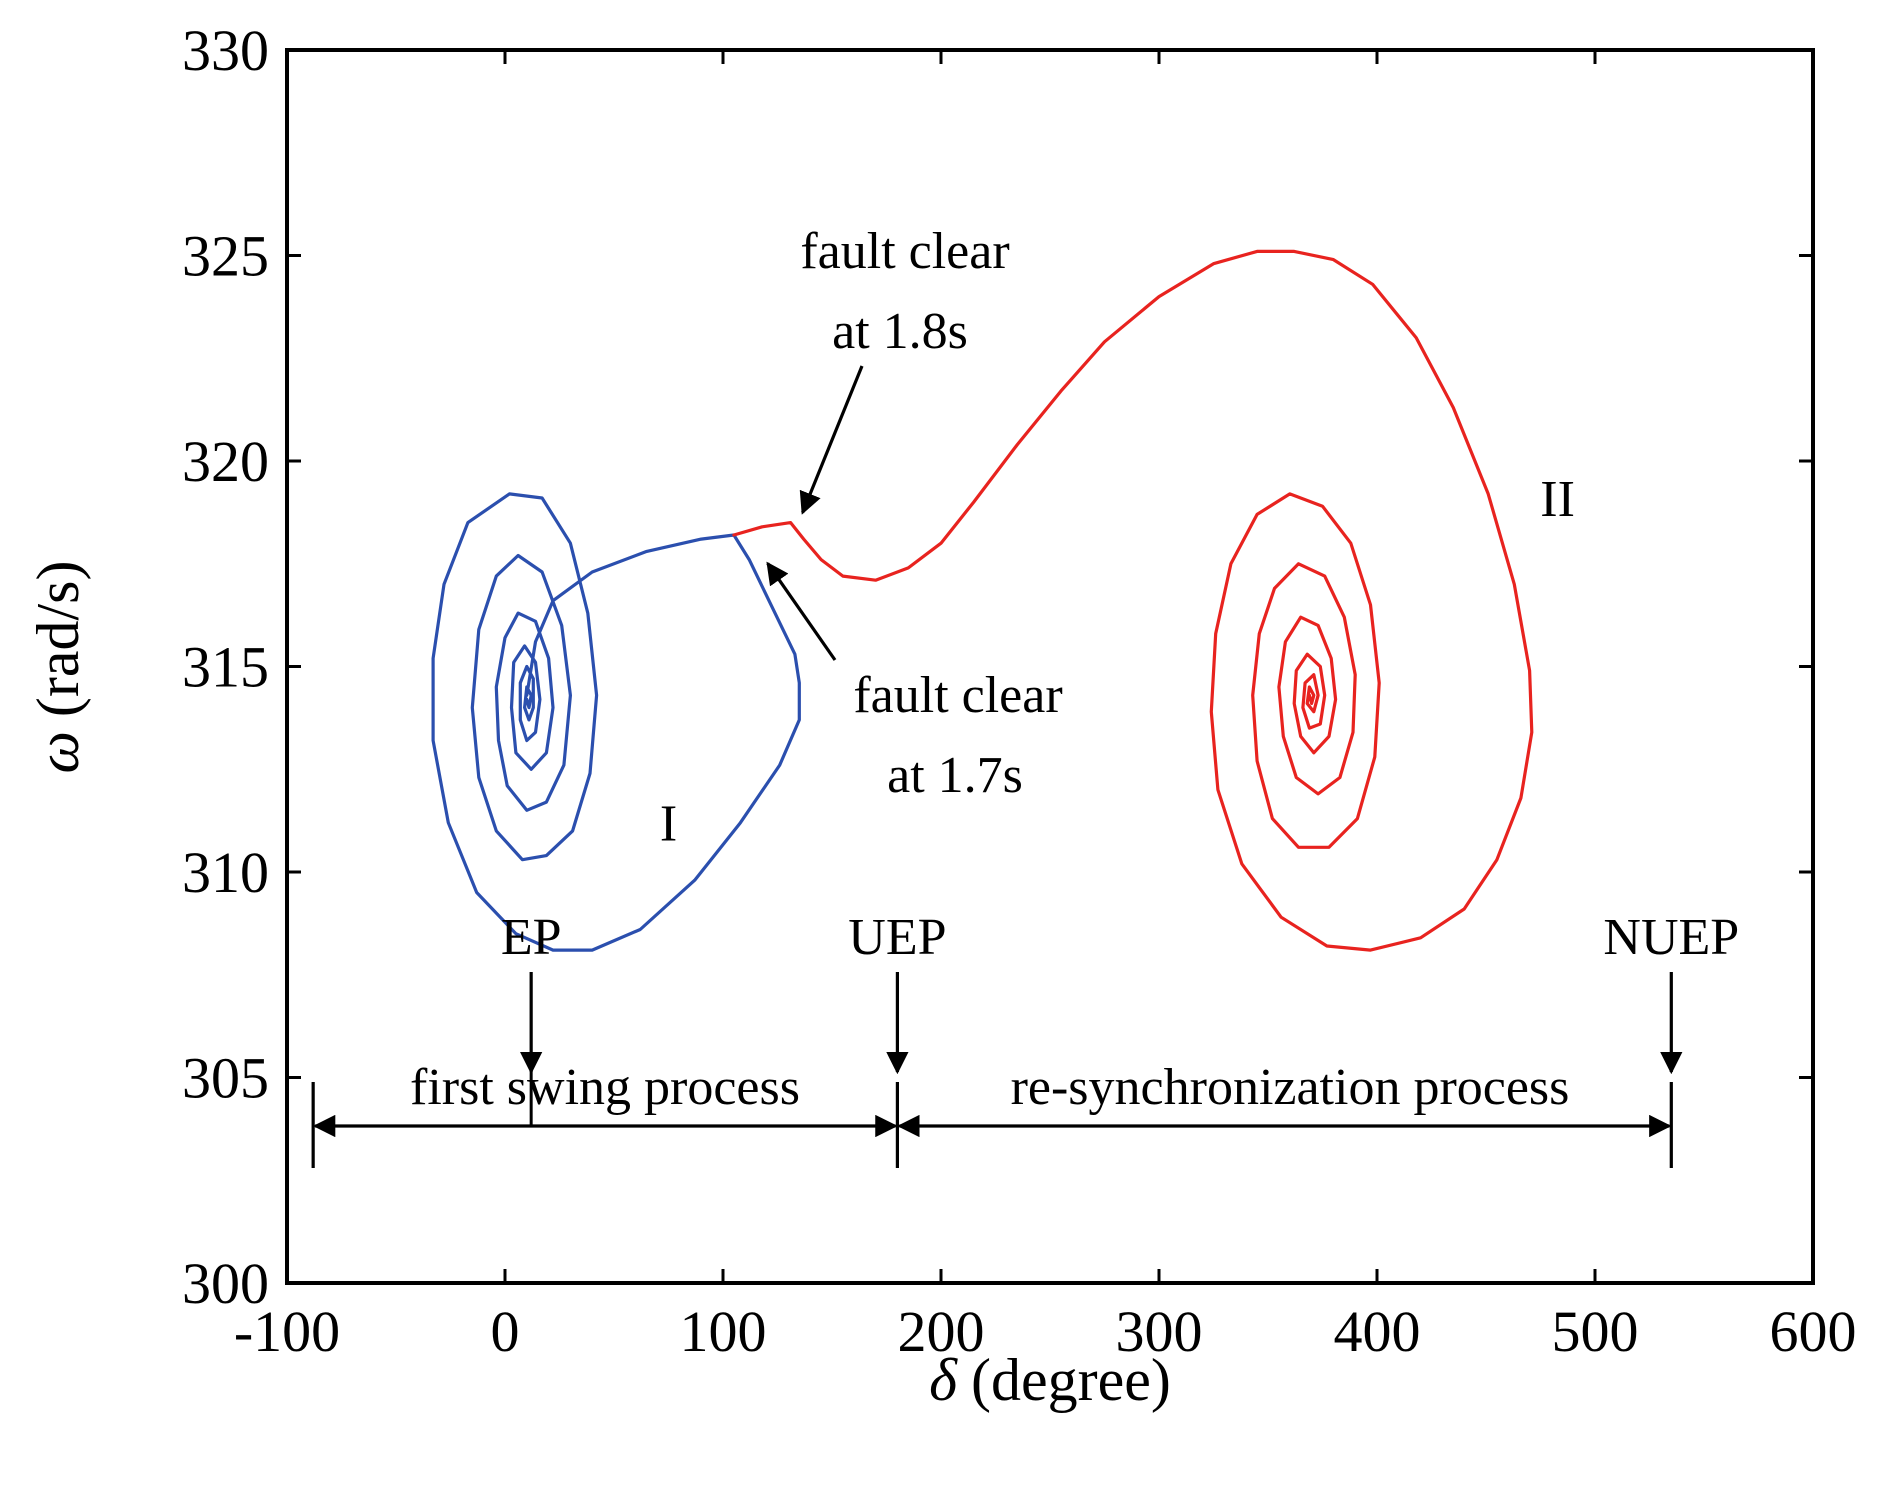 The height and width of the screenshot is (1489, 1878). What do you see at coordinates (225, 872) in the screenshot?
I see `y-tick-label: 310` at bounding box center [225, 872].